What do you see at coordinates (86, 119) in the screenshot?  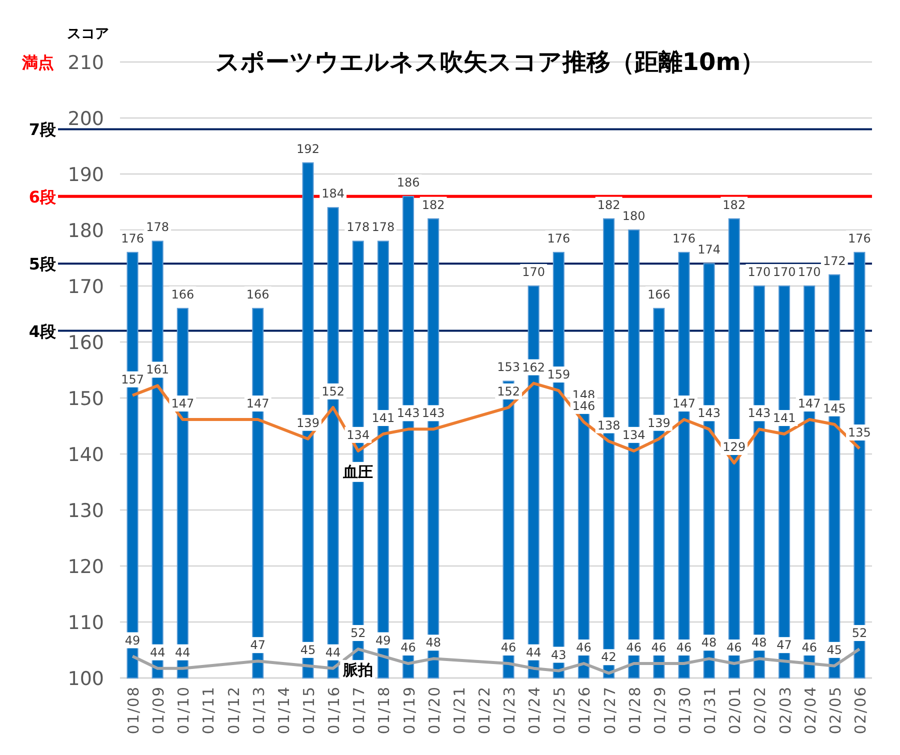 I see `y-tick-label: 200` at bounding box center [86, 119].